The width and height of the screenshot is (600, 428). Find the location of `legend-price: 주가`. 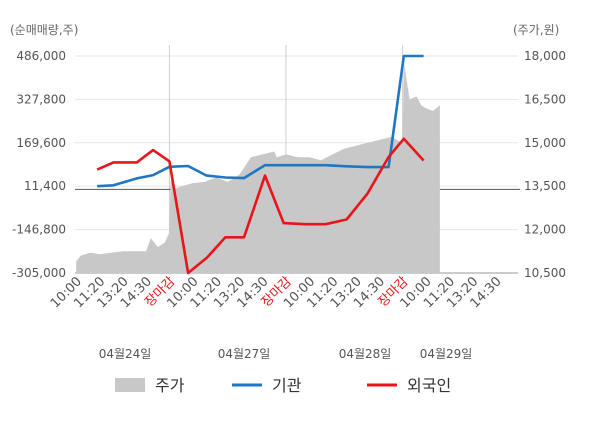

legend-price: 주가 is located at coordinates (150, 385).